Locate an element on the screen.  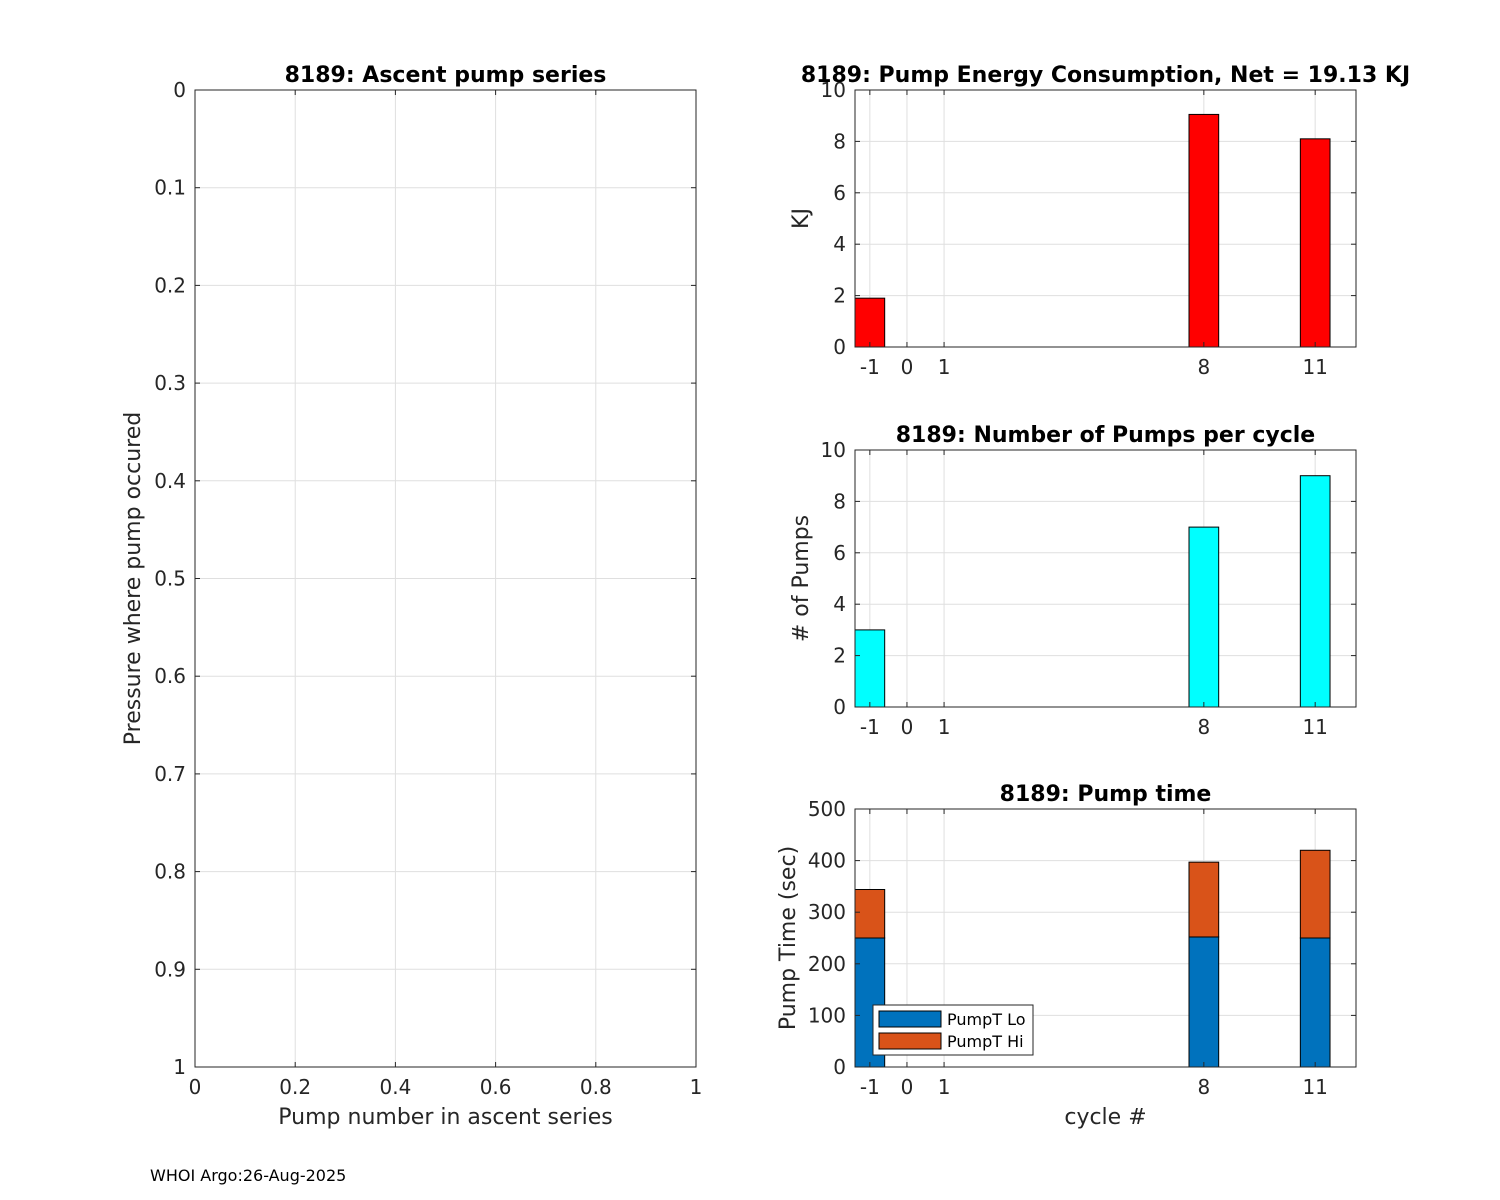
footer-stamp: WHOI Argo:26-Aug-2025 is located at coordinates (248, 1175).